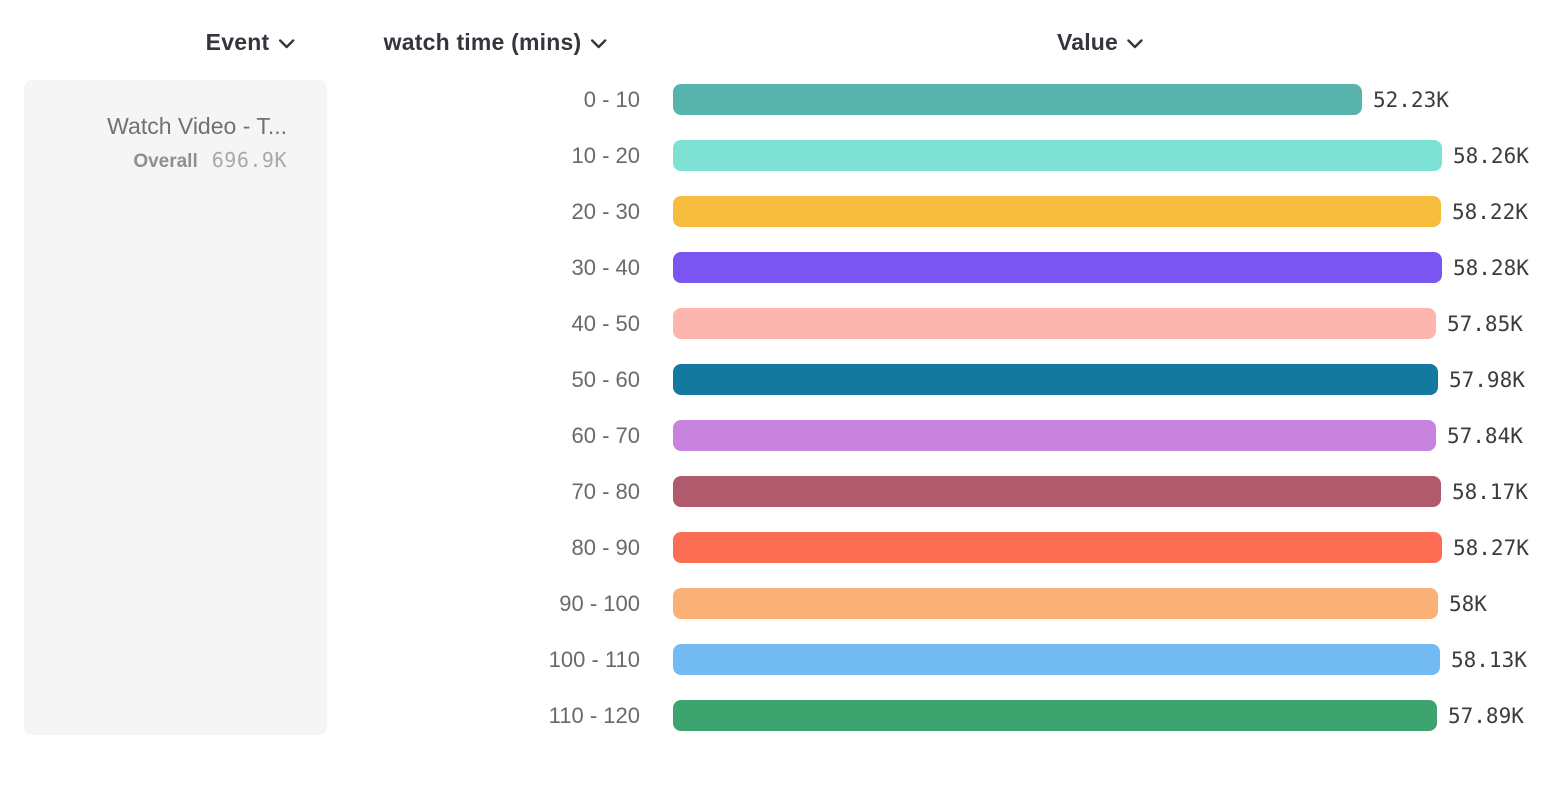 The image size is (1568, 790). I want to click on value-dropdown-label: Value, so click(1087, 41).